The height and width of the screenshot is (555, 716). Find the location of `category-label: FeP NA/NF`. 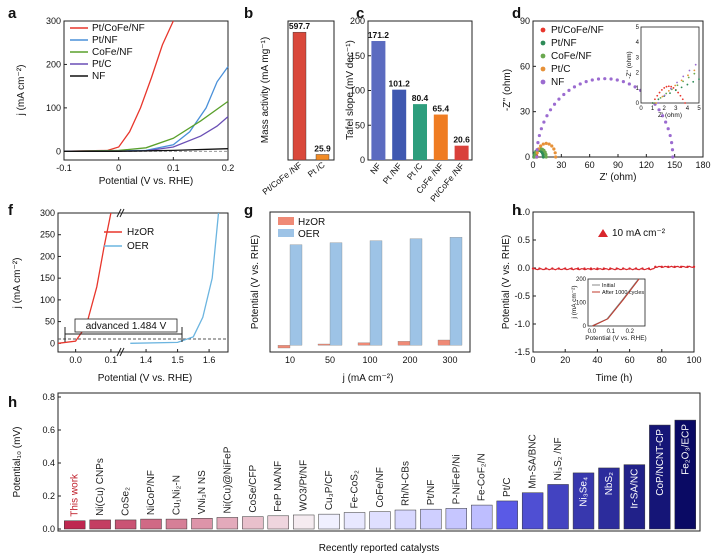

category-label: FeP NA/NF is located at coordinates (278, 486).